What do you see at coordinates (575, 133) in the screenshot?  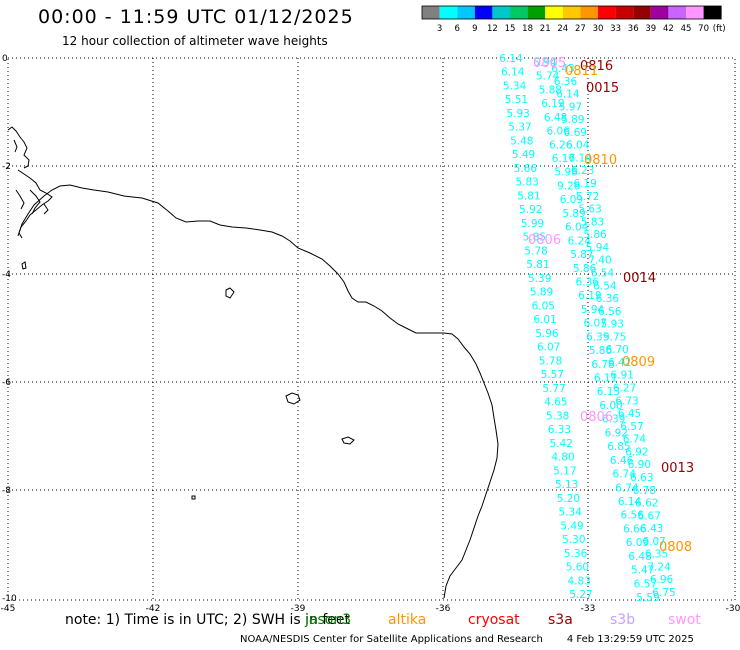 I see `wave-height-value: 6.69` at bounding box center [575, 133].